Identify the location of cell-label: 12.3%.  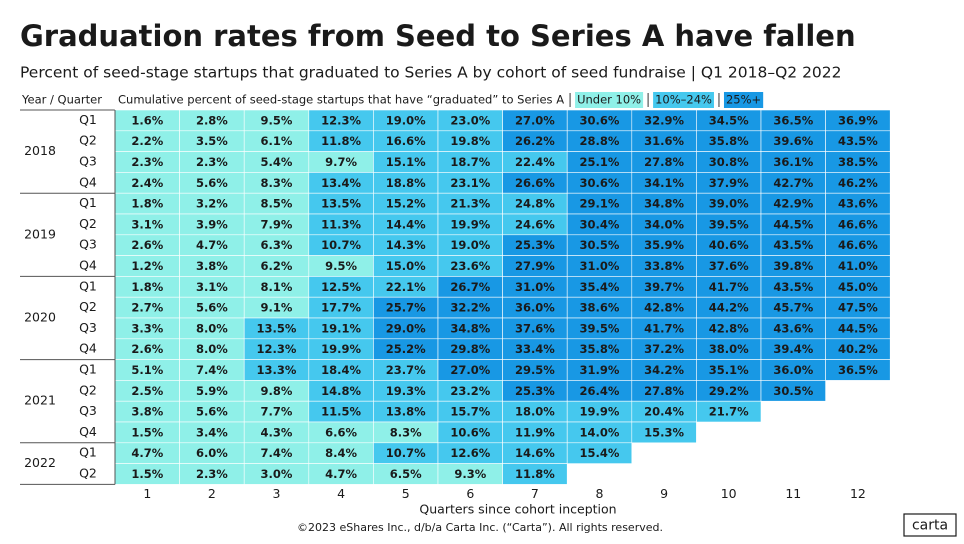
(341, 120).